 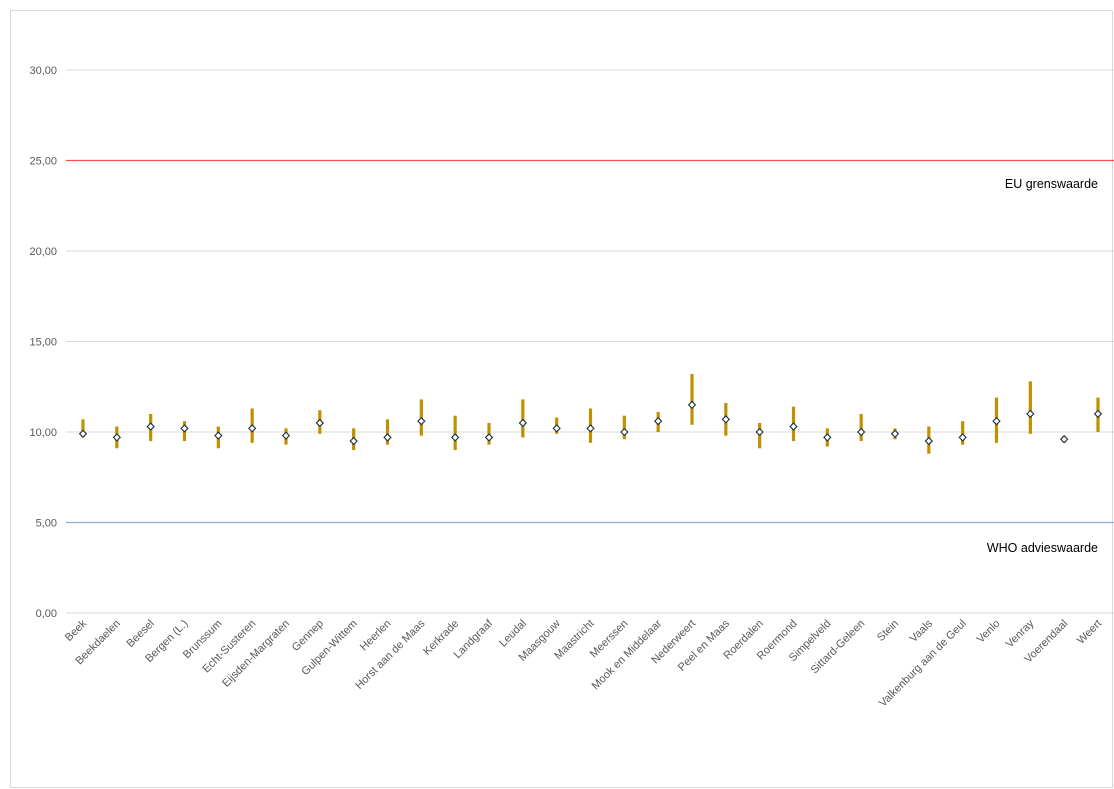 I want to click on y-tick-label: 20,00, so click(x=43, y=252).